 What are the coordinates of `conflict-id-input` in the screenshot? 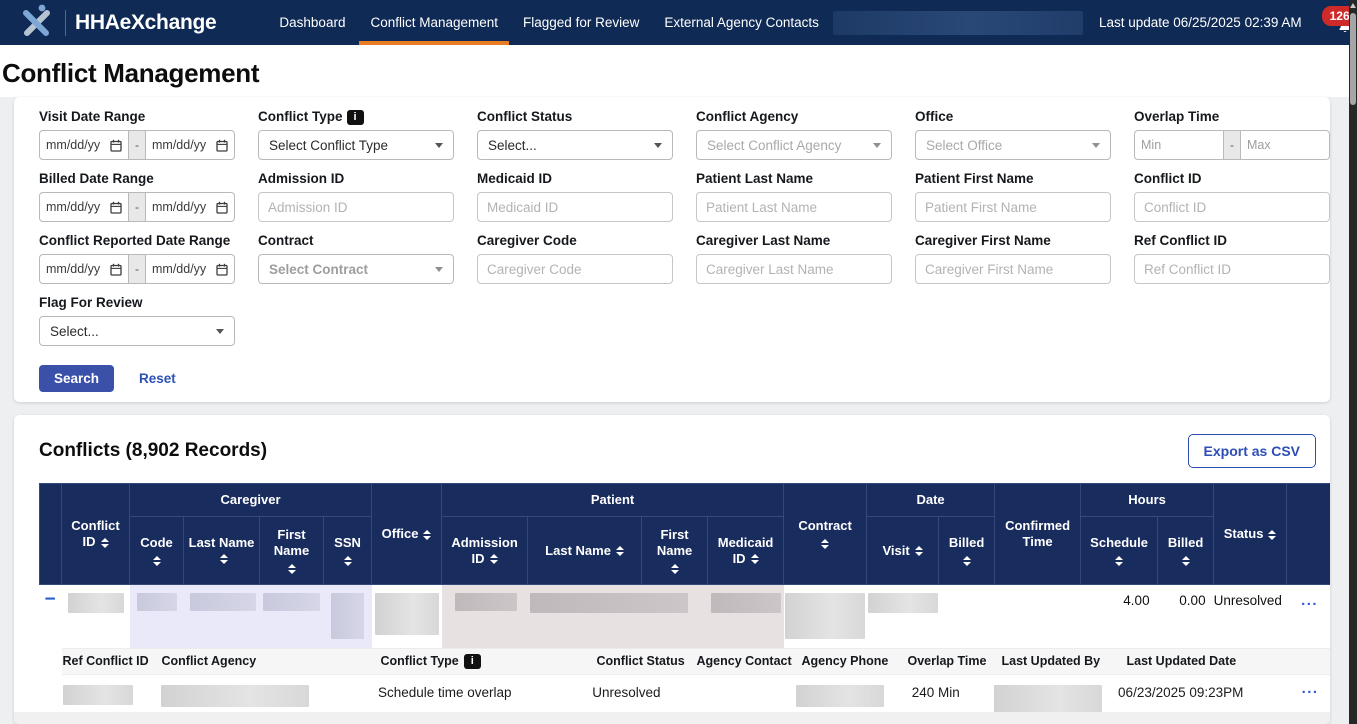 It's located at (1232, 207).